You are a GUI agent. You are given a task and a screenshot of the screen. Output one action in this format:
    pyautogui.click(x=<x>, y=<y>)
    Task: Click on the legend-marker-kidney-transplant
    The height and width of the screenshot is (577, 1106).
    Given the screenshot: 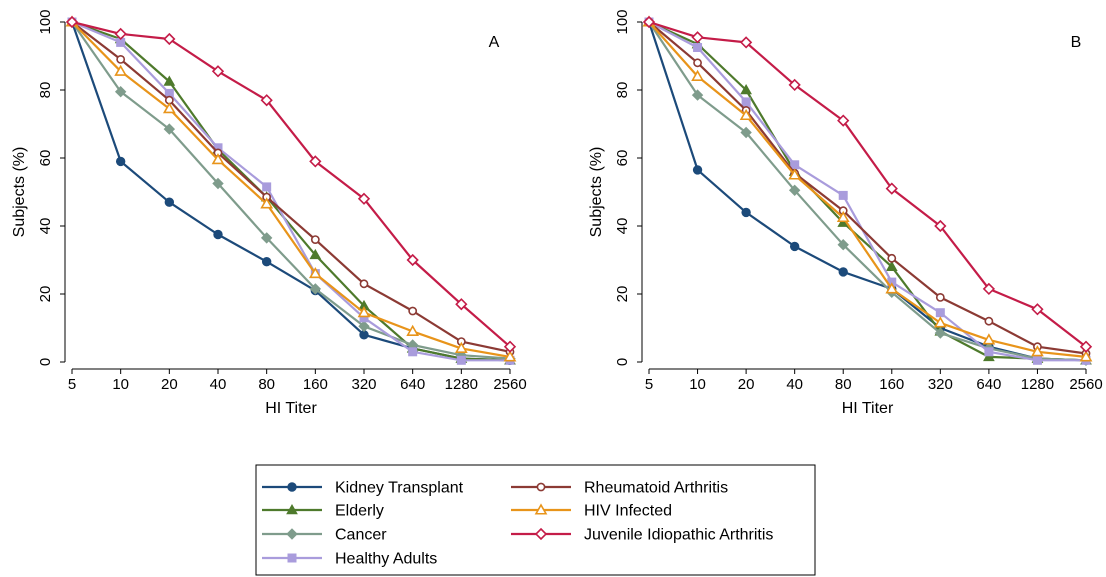 What is the action you would take?
    pyautogui.click(x=292, y=487)
    